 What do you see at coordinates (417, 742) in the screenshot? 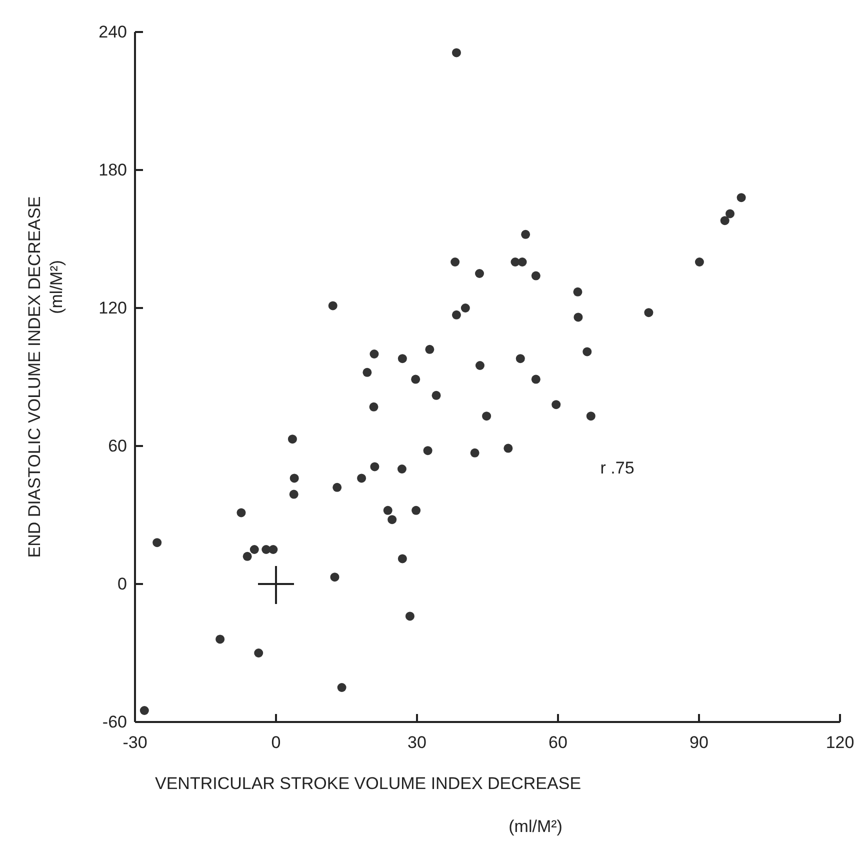
I see `x-tick-label: 30` at bounding box center [417, 742].